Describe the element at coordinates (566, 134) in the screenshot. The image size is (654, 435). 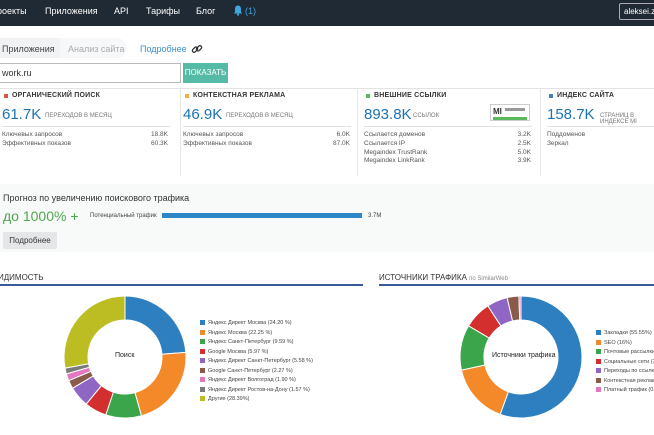
I see `subdomains-label: Поддоменов` at that location.